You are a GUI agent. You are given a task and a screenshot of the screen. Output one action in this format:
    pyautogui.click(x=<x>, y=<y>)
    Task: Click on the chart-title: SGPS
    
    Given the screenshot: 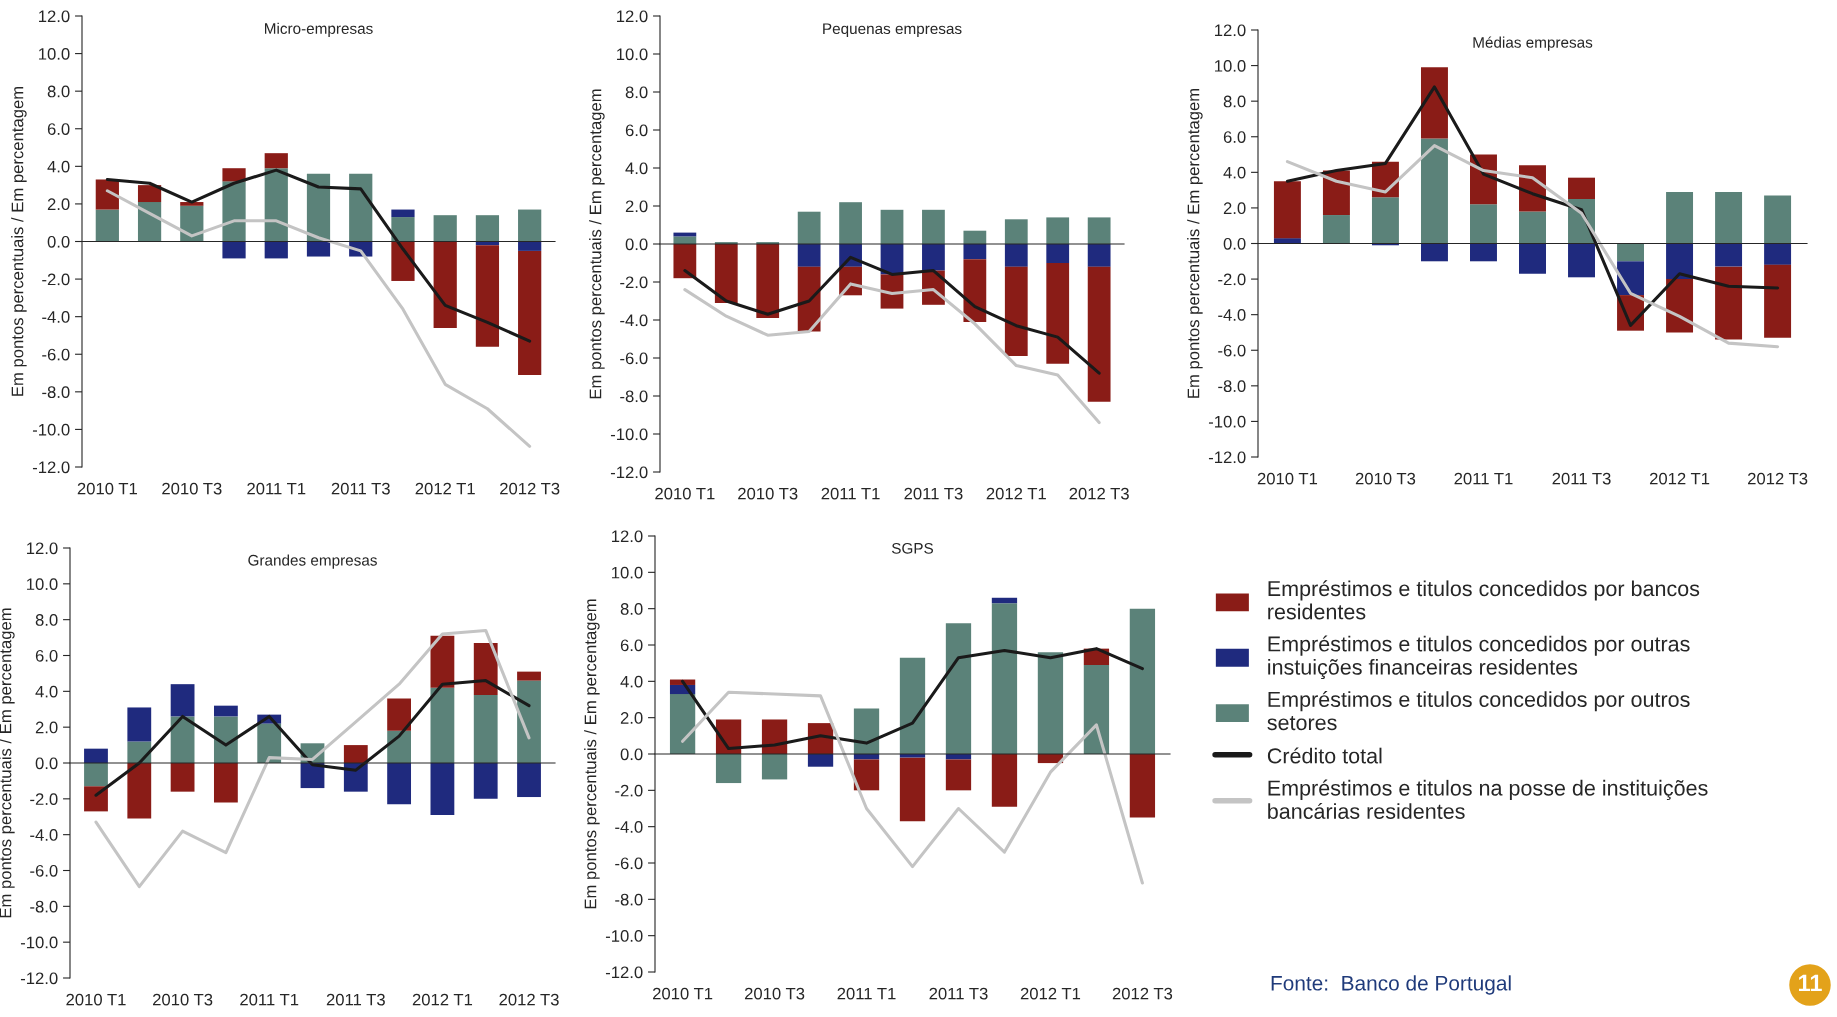 What is the action you would take?
    pyautogui.click(x=912, y=548)
    